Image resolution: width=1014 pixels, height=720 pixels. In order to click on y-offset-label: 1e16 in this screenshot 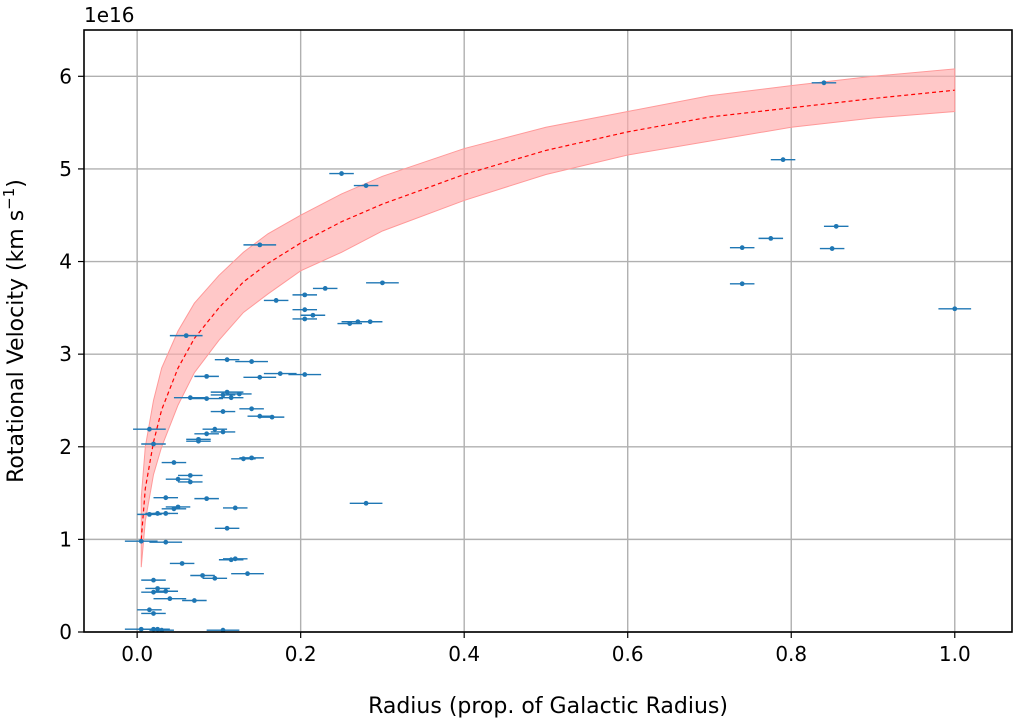, I will do `click(109, 15)`.